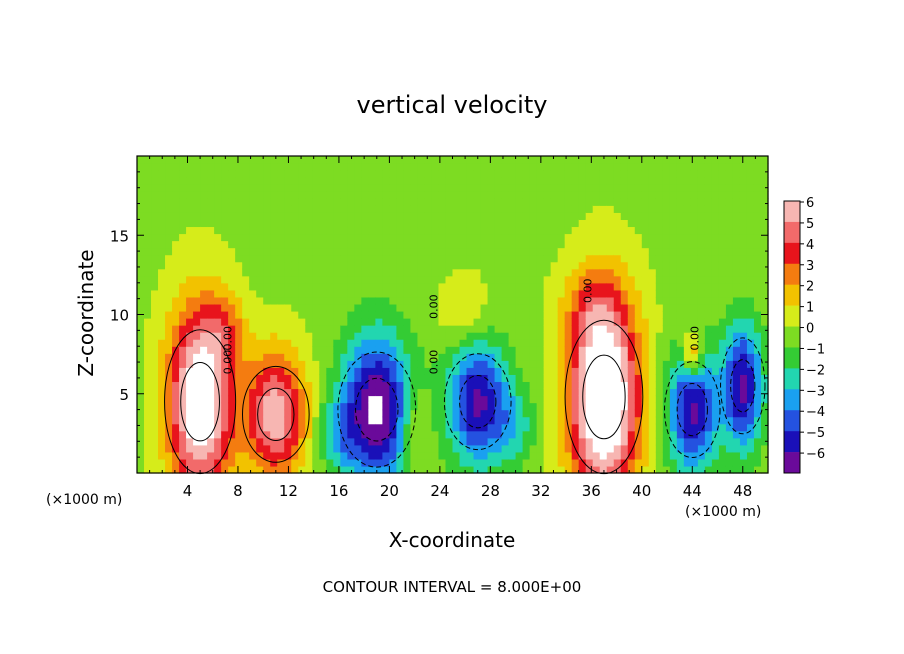  What do you see at coordinates (792, 232) in the screenshot?
I see `colorbar-swatch` at bounding box center [792, 232].